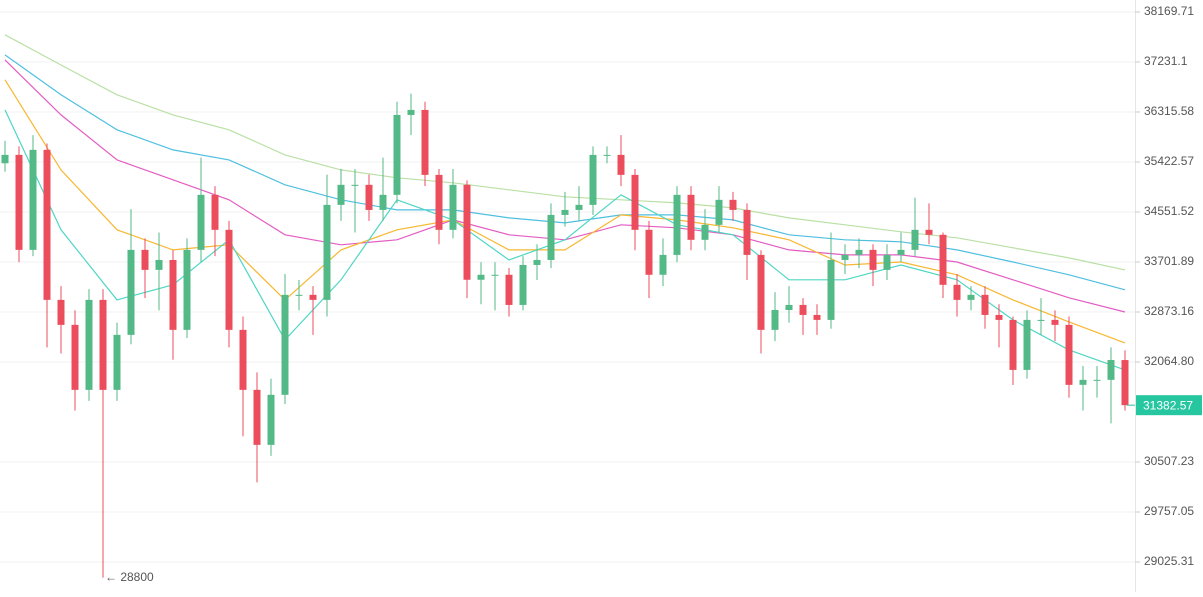 This screenshot has width=1203, height=597. Describe the element at coordinates (1169, 311) in the screenshot. I see `y-tick-label: 32873.16` at that location.